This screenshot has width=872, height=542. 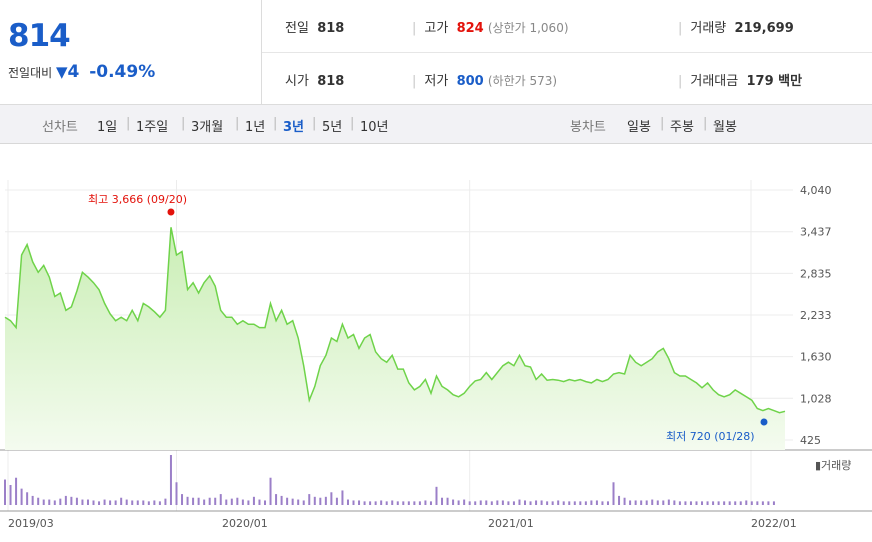 What do you see at coordinates (297, 28) in the screenshot?
I see `prev-label: 전일` at bounding box center [297, 28].